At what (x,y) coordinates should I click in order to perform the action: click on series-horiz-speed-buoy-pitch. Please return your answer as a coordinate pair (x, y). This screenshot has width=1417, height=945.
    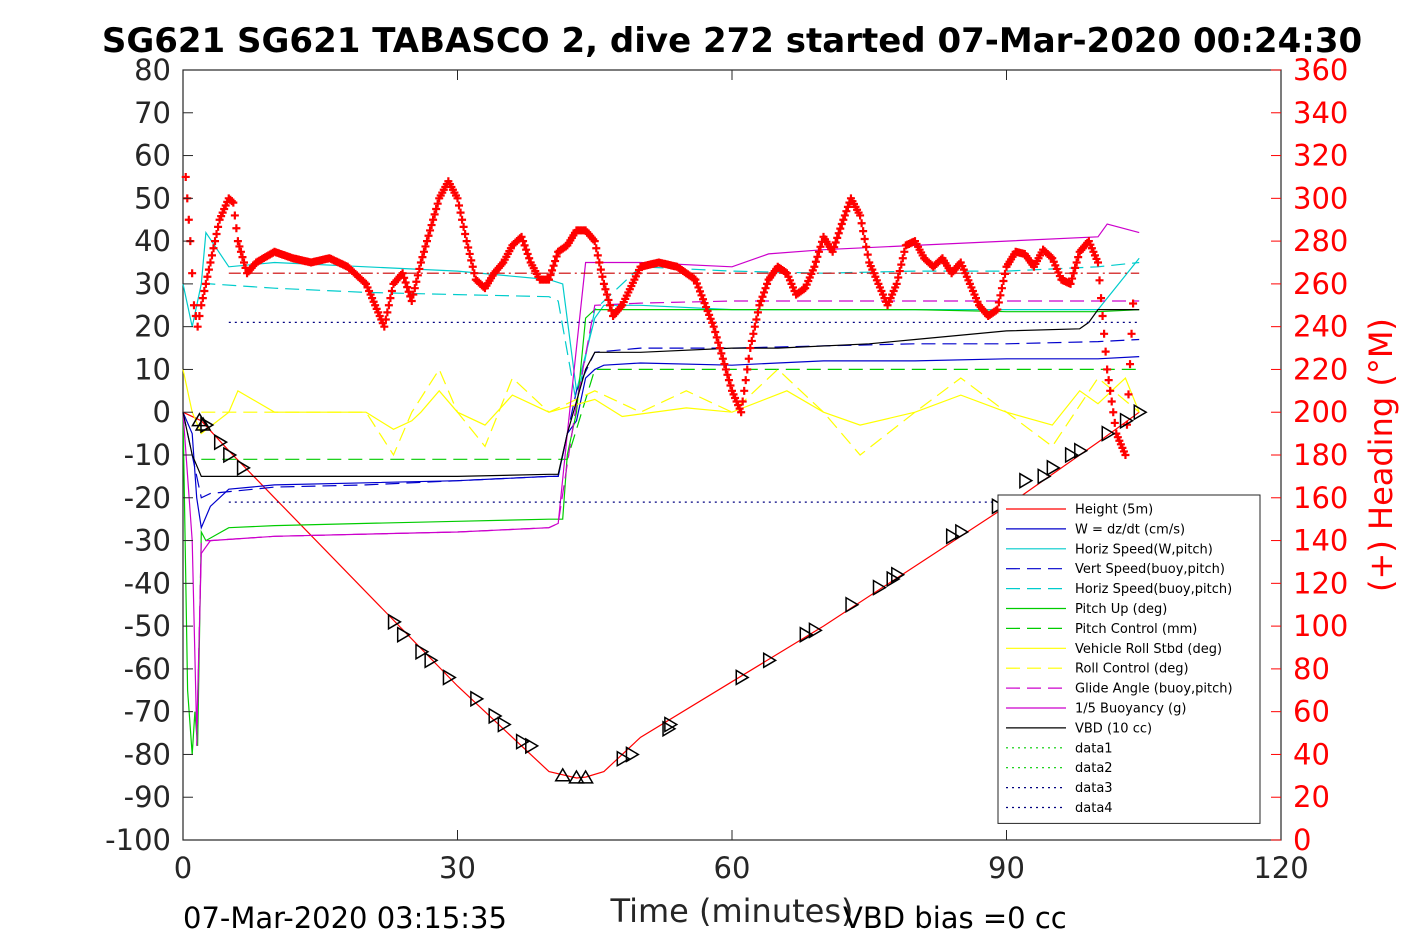
    Looking at the image, I should click on (670, 332).